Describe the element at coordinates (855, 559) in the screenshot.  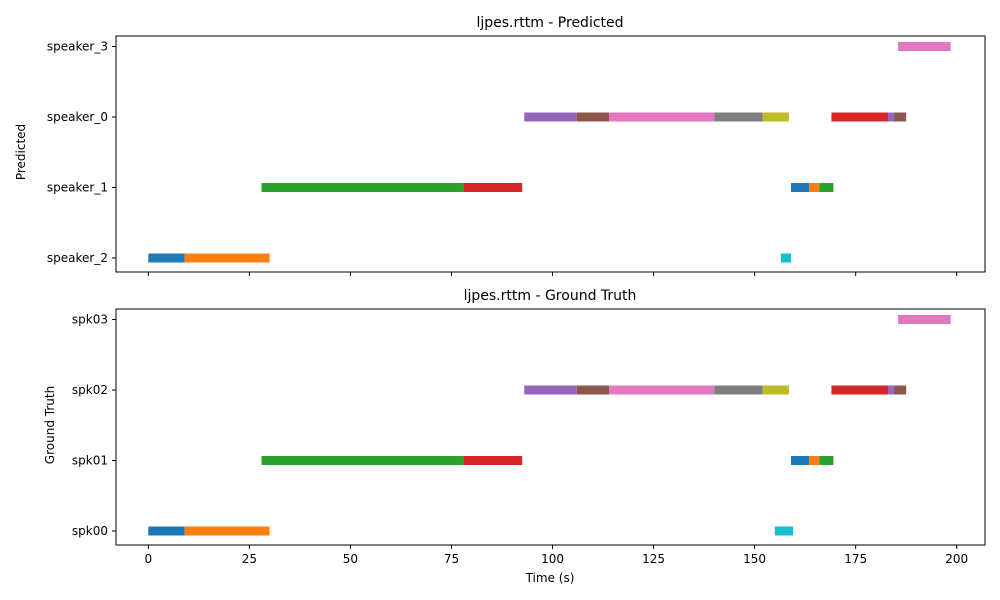
I see `x-tick-label: 175` at that location.